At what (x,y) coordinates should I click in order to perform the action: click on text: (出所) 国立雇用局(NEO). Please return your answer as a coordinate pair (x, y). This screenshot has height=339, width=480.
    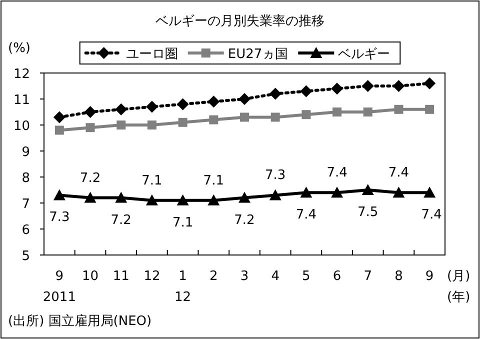
    Looking at the image, I should click on (80, 321).